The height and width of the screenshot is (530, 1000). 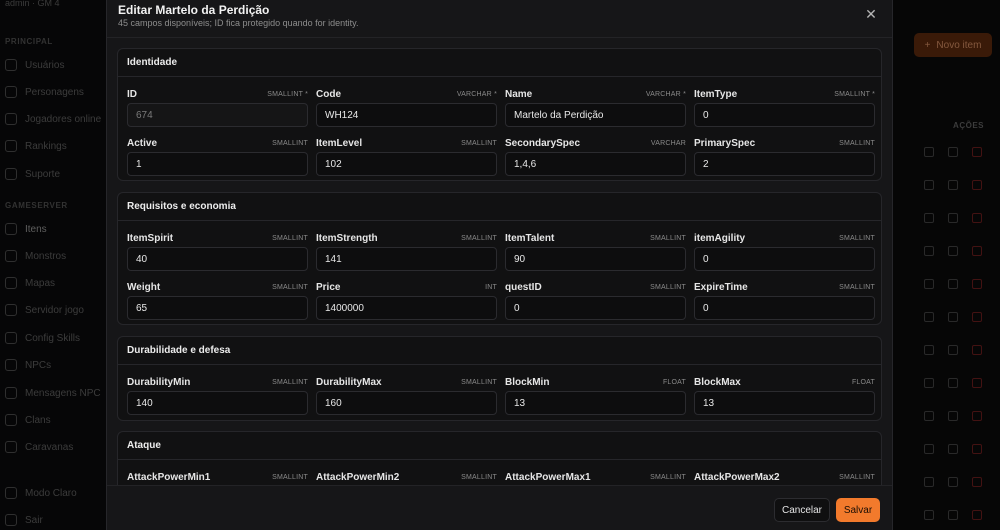 I want to click on field-label: Name, so click(x=519, y=94).